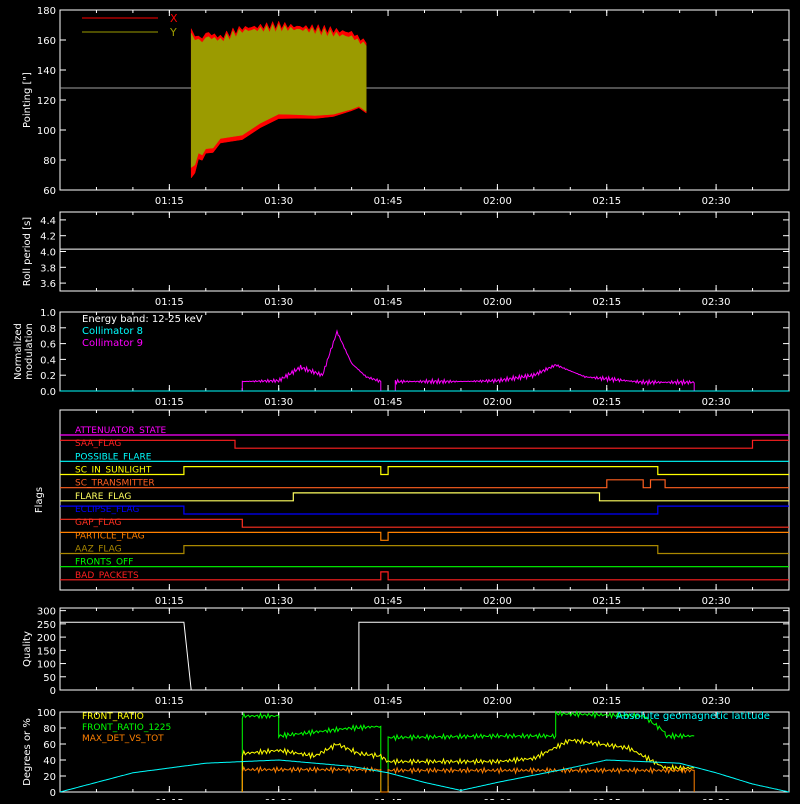  I want to click on quality-ylabel: Quality, so click(27, 649).